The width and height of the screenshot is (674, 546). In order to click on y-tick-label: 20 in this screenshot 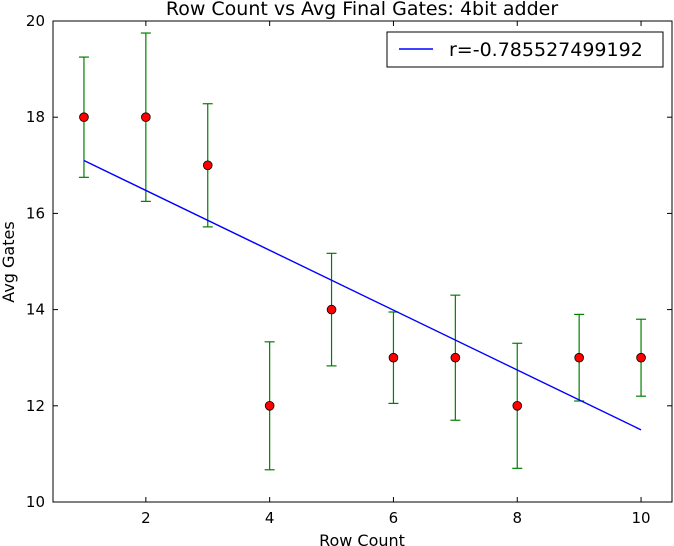, I will do `click(35, 21)`.